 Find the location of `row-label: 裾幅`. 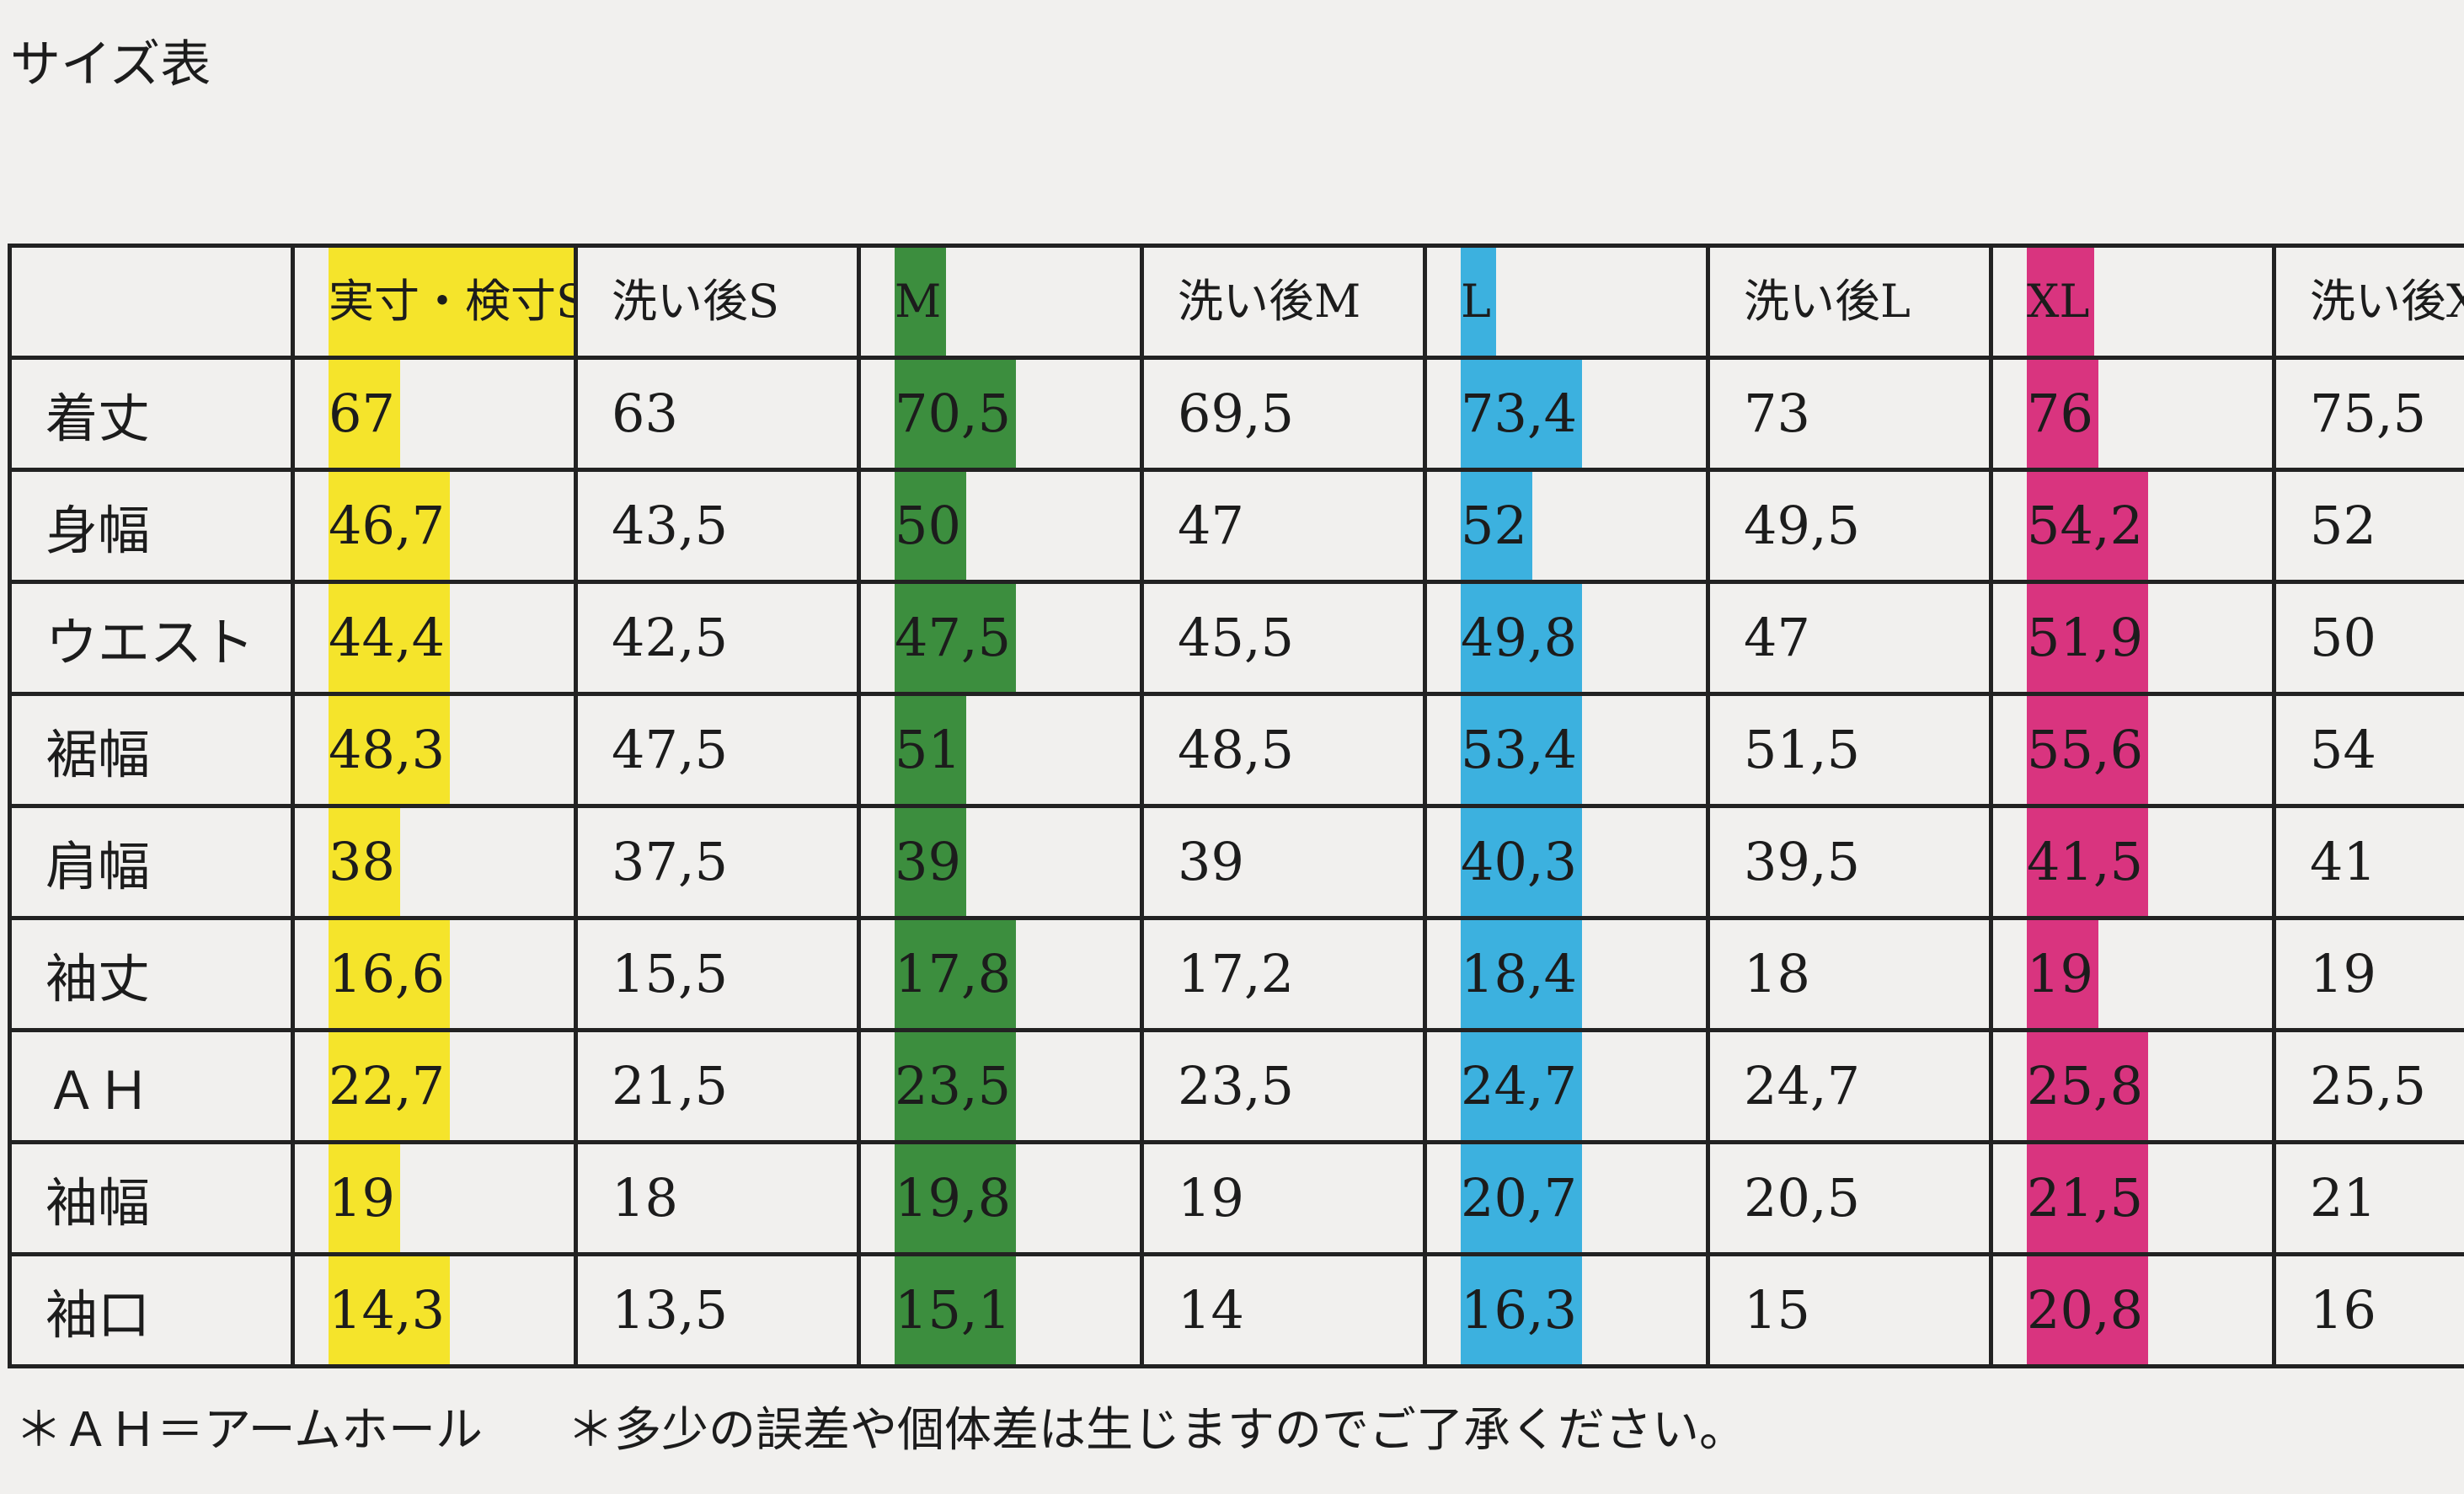

row-label: 裾幅 is located at coordinates (152, 750).